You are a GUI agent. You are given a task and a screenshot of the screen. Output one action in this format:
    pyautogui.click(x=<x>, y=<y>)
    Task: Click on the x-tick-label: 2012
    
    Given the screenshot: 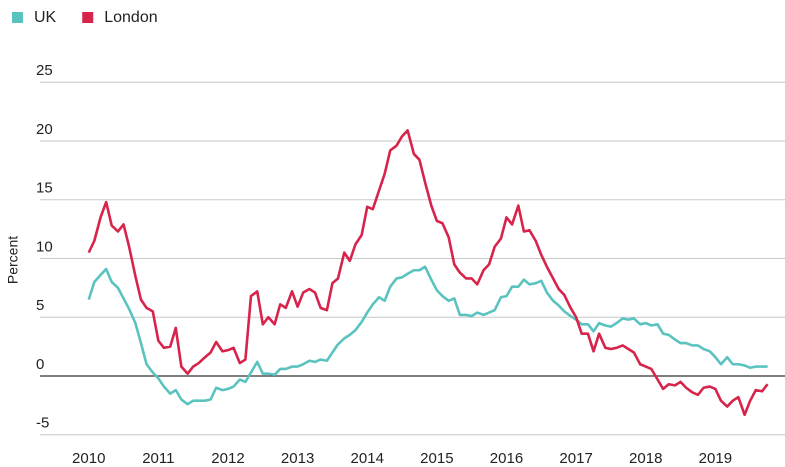 What is the action you would take?
    pyautogui.click(x=227, y=458)
    